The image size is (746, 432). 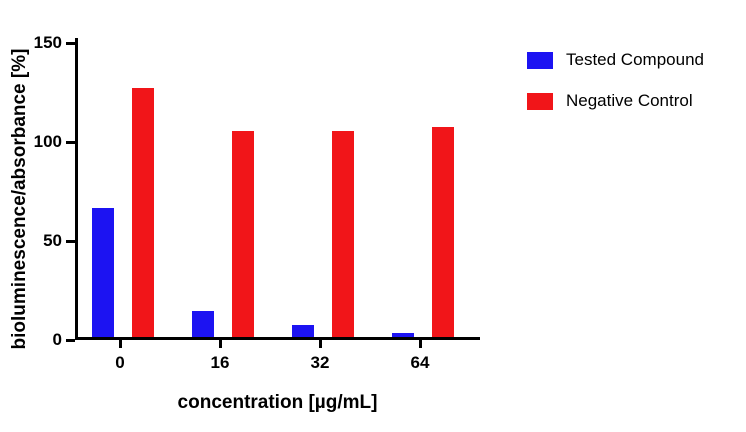 I want to click on legend-label-tested-compound: Tested Compound, so click(x=635, y=59).